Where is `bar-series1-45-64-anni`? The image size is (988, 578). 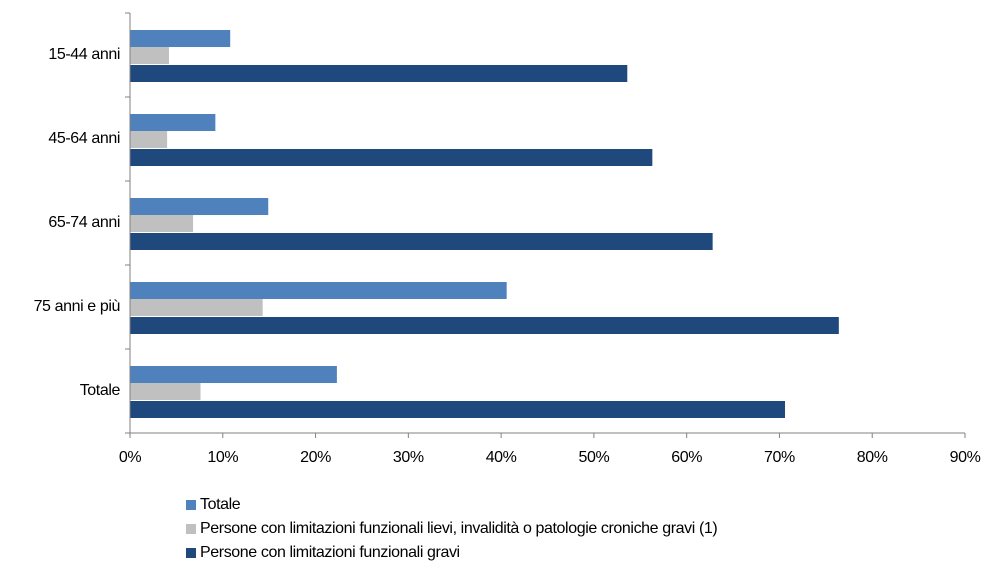
bar-series1-45-64-anni is located at coordinates (173, 122).